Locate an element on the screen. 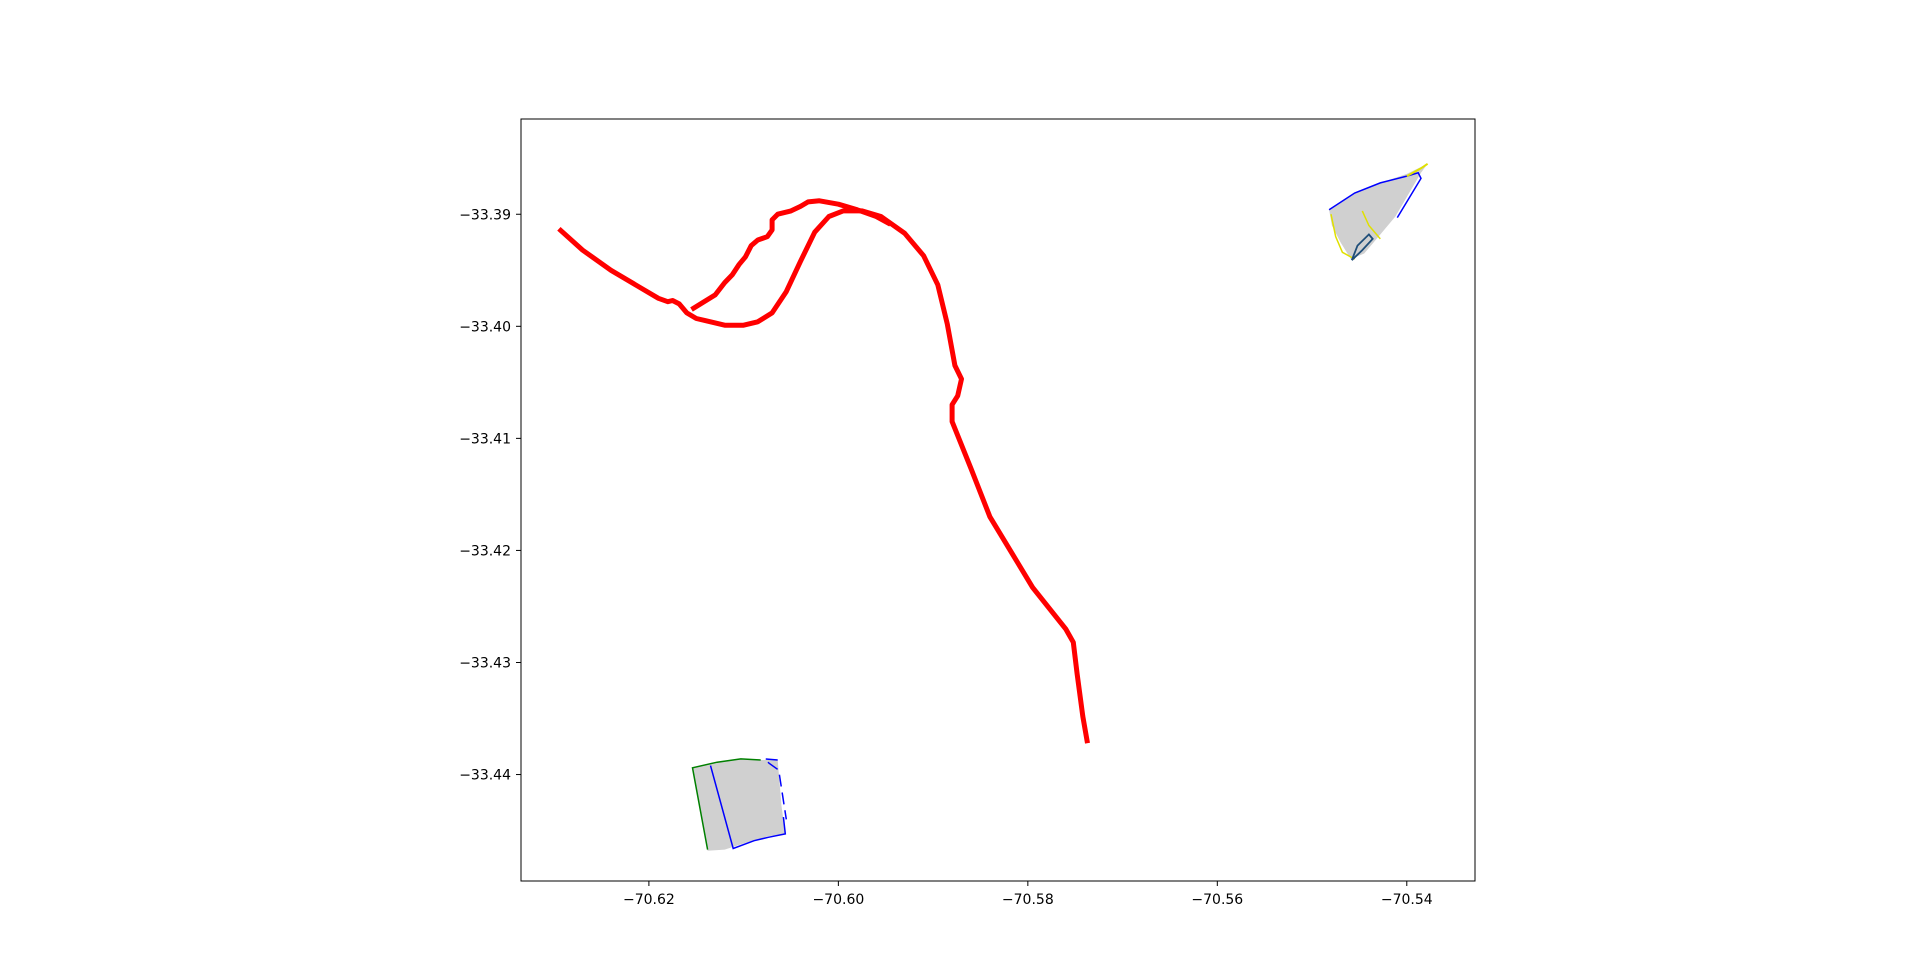 This screenshot has width=1920, height=977. y-tick-label: −33.42 is located at coordinates (485, 551).